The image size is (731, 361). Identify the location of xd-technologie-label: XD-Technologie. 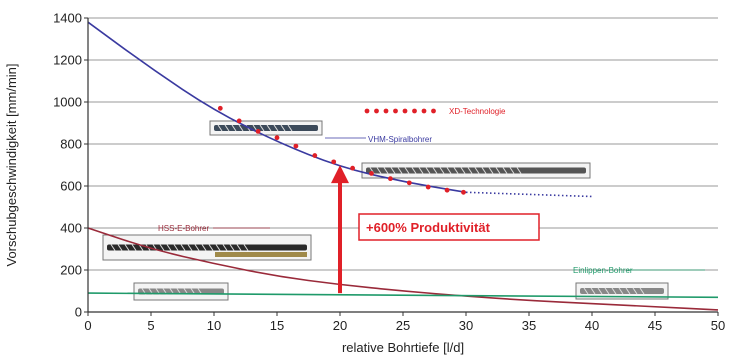
(477, 111).